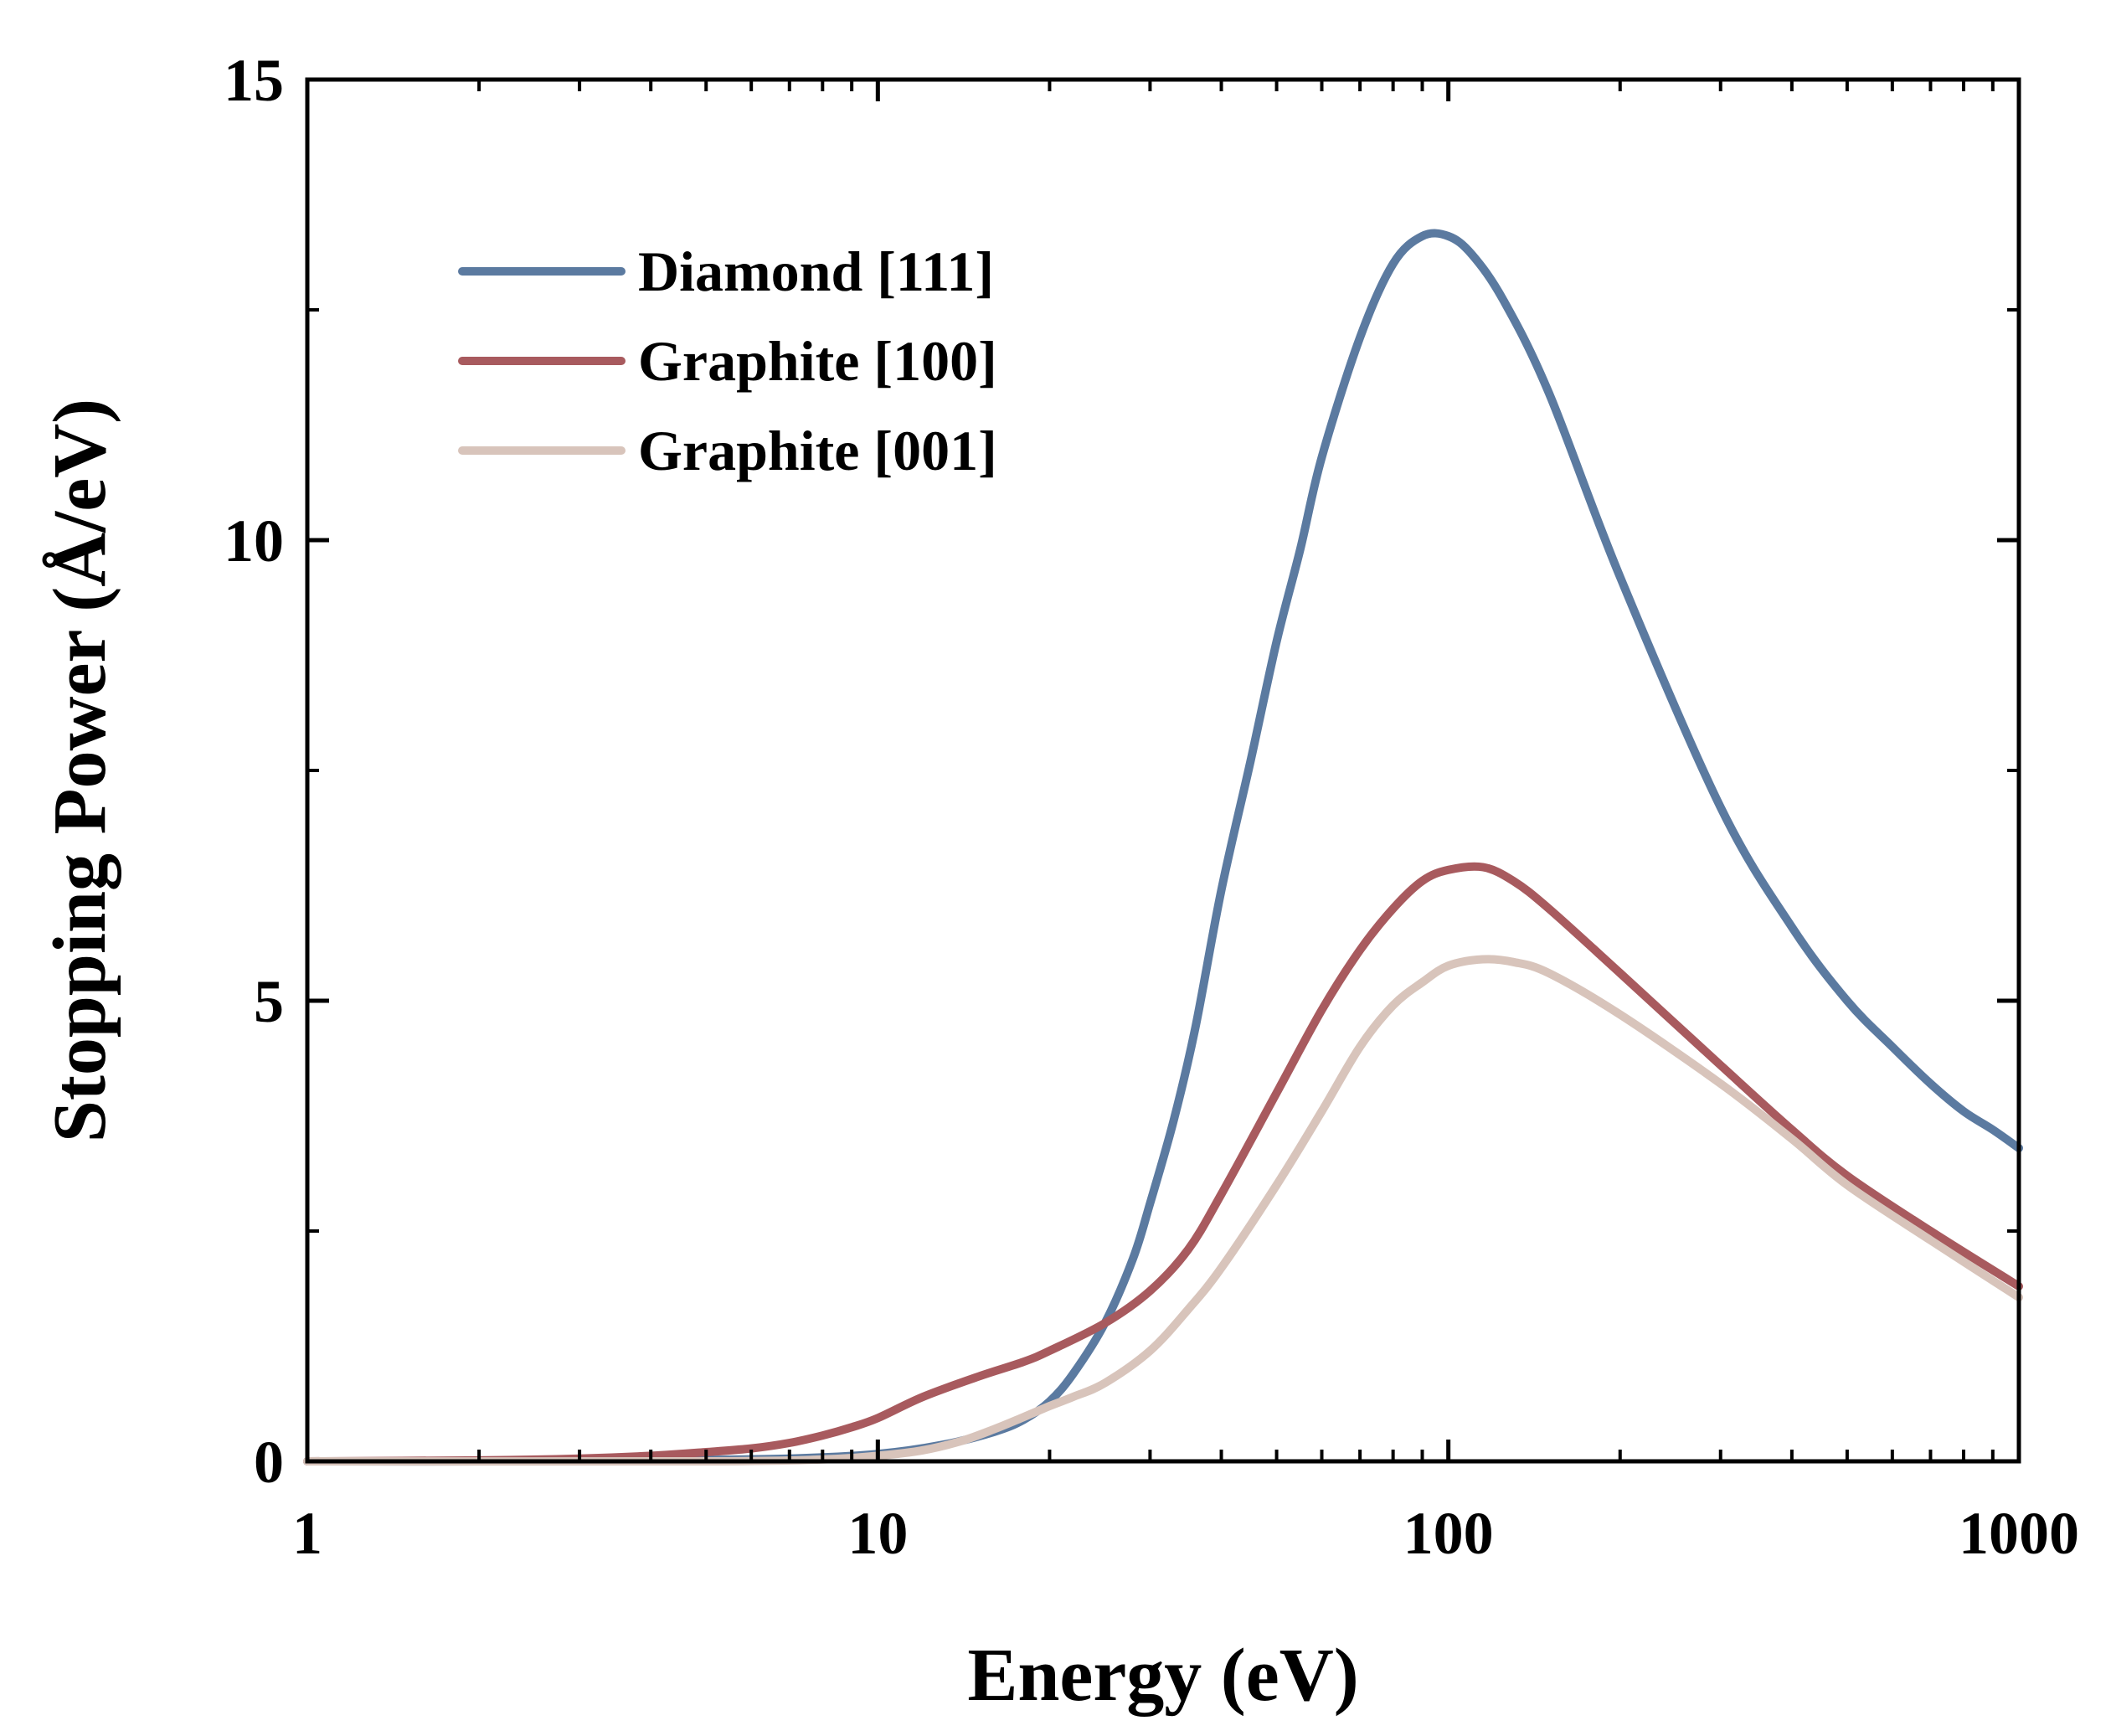 The width and height of the screenshot is (2111, 1736). Describe the element at coordinates (254, 540) in the screenshot. I see `y-tick-label: 10` at that location.